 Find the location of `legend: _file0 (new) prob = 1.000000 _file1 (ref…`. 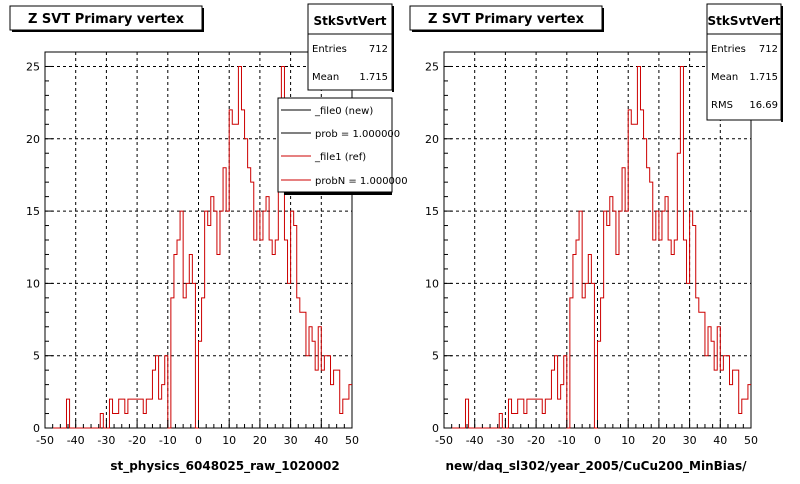

legend: _file0 (new) prob = 1.000000 _file1 (ref… is located at coordinates (342, 146).